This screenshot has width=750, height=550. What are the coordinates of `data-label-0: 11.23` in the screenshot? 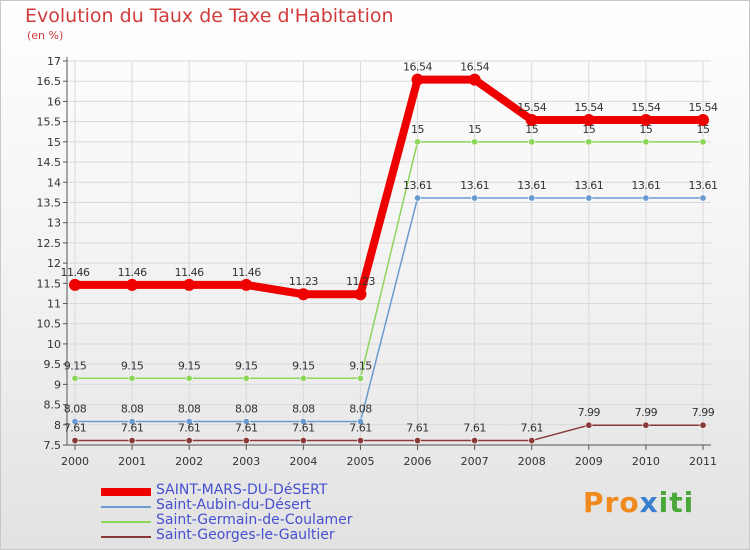 It's located at (303, 281).